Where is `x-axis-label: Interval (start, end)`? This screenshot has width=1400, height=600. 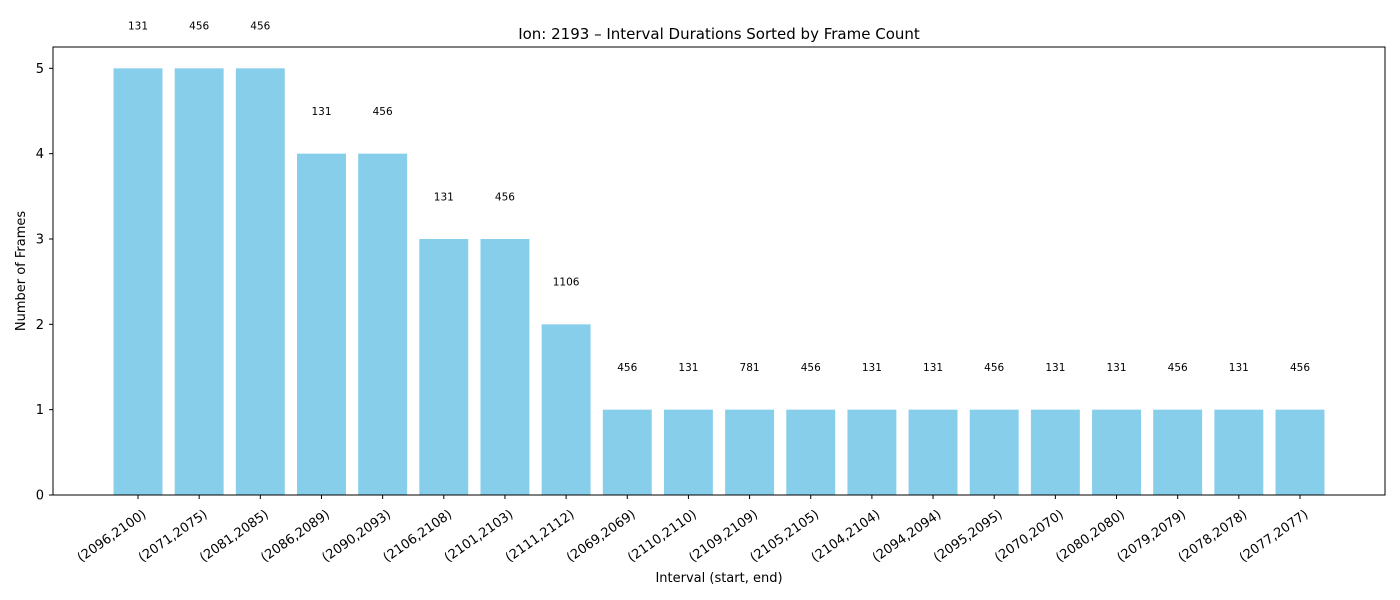
x-axis-label: Interval (start, end) is located at coordinates (718, 578).